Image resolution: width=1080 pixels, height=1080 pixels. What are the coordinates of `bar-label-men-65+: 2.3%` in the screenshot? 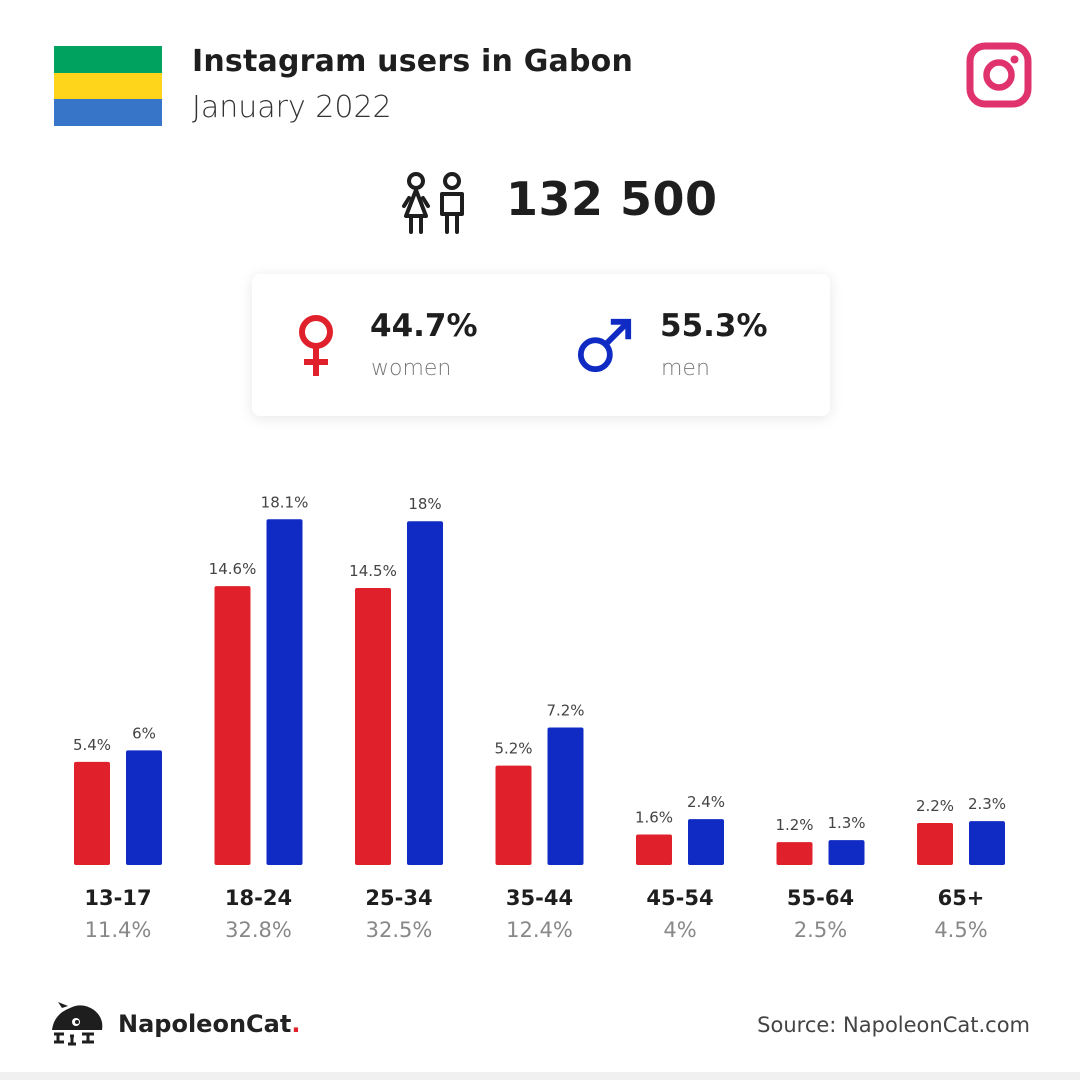 It's located at (987, 804).